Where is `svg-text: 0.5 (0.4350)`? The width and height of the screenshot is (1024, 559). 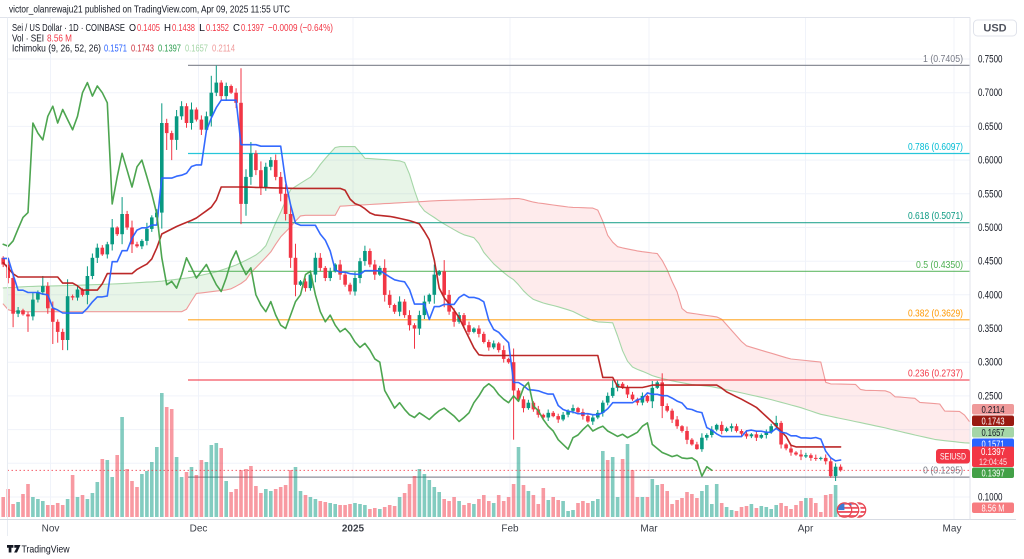
svg-text: 0.5 (0.4350) is located at coordinates (939, 265).